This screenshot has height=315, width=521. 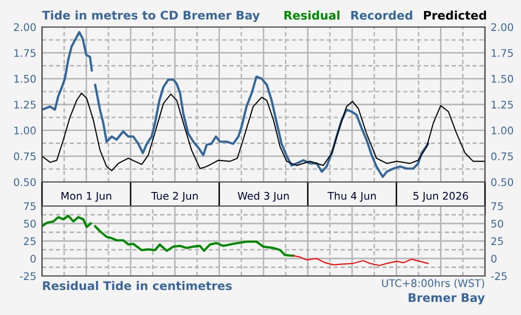 I want to click on x-tick-label: Tue 2 Jun, so click(x=174, y=197).